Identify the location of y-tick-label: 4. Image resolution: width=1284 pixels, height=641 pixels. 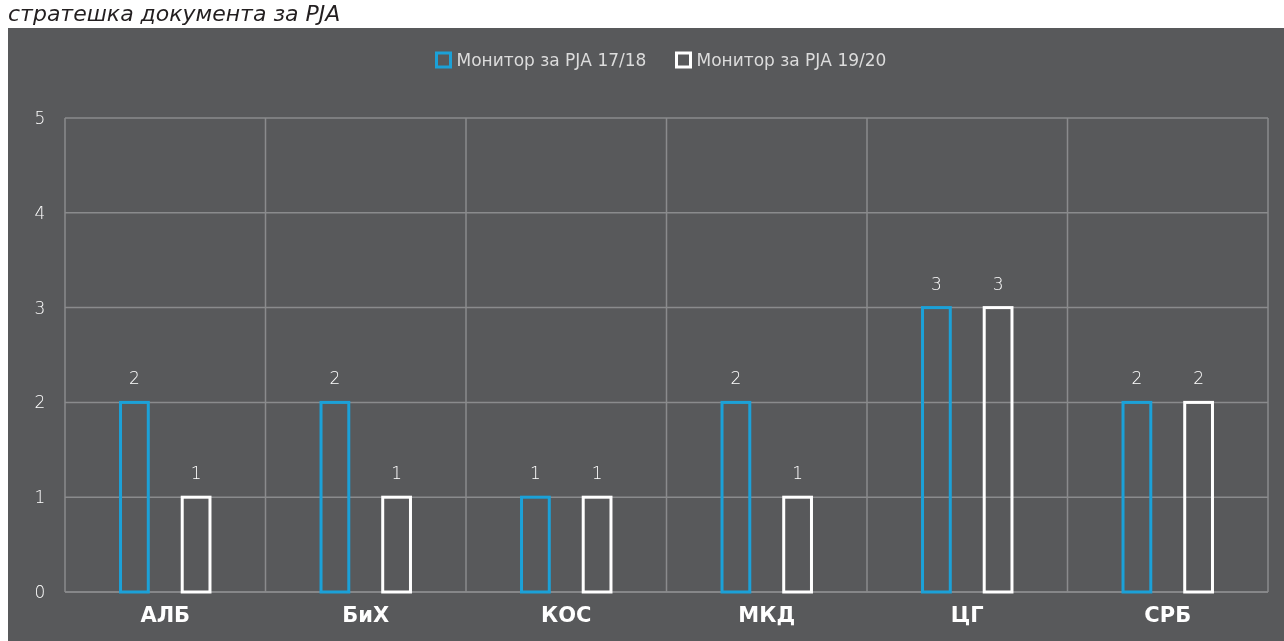
(40, 212).